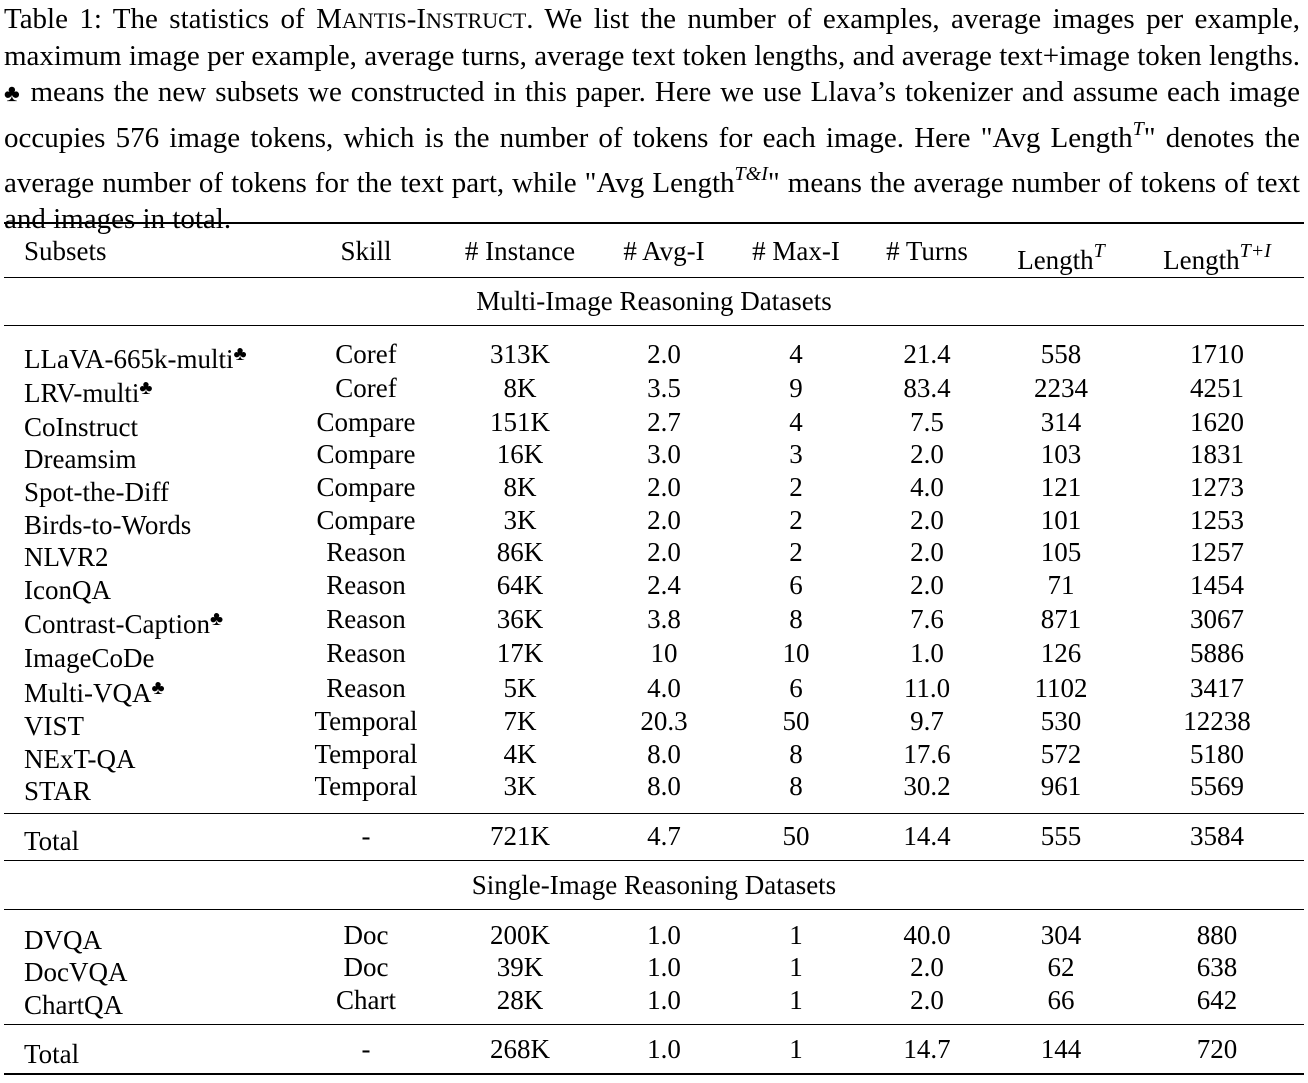 The height and width of the screenshot is (1083, 1308). I want to click on length-t-cell: 530, so click(1061, 721).